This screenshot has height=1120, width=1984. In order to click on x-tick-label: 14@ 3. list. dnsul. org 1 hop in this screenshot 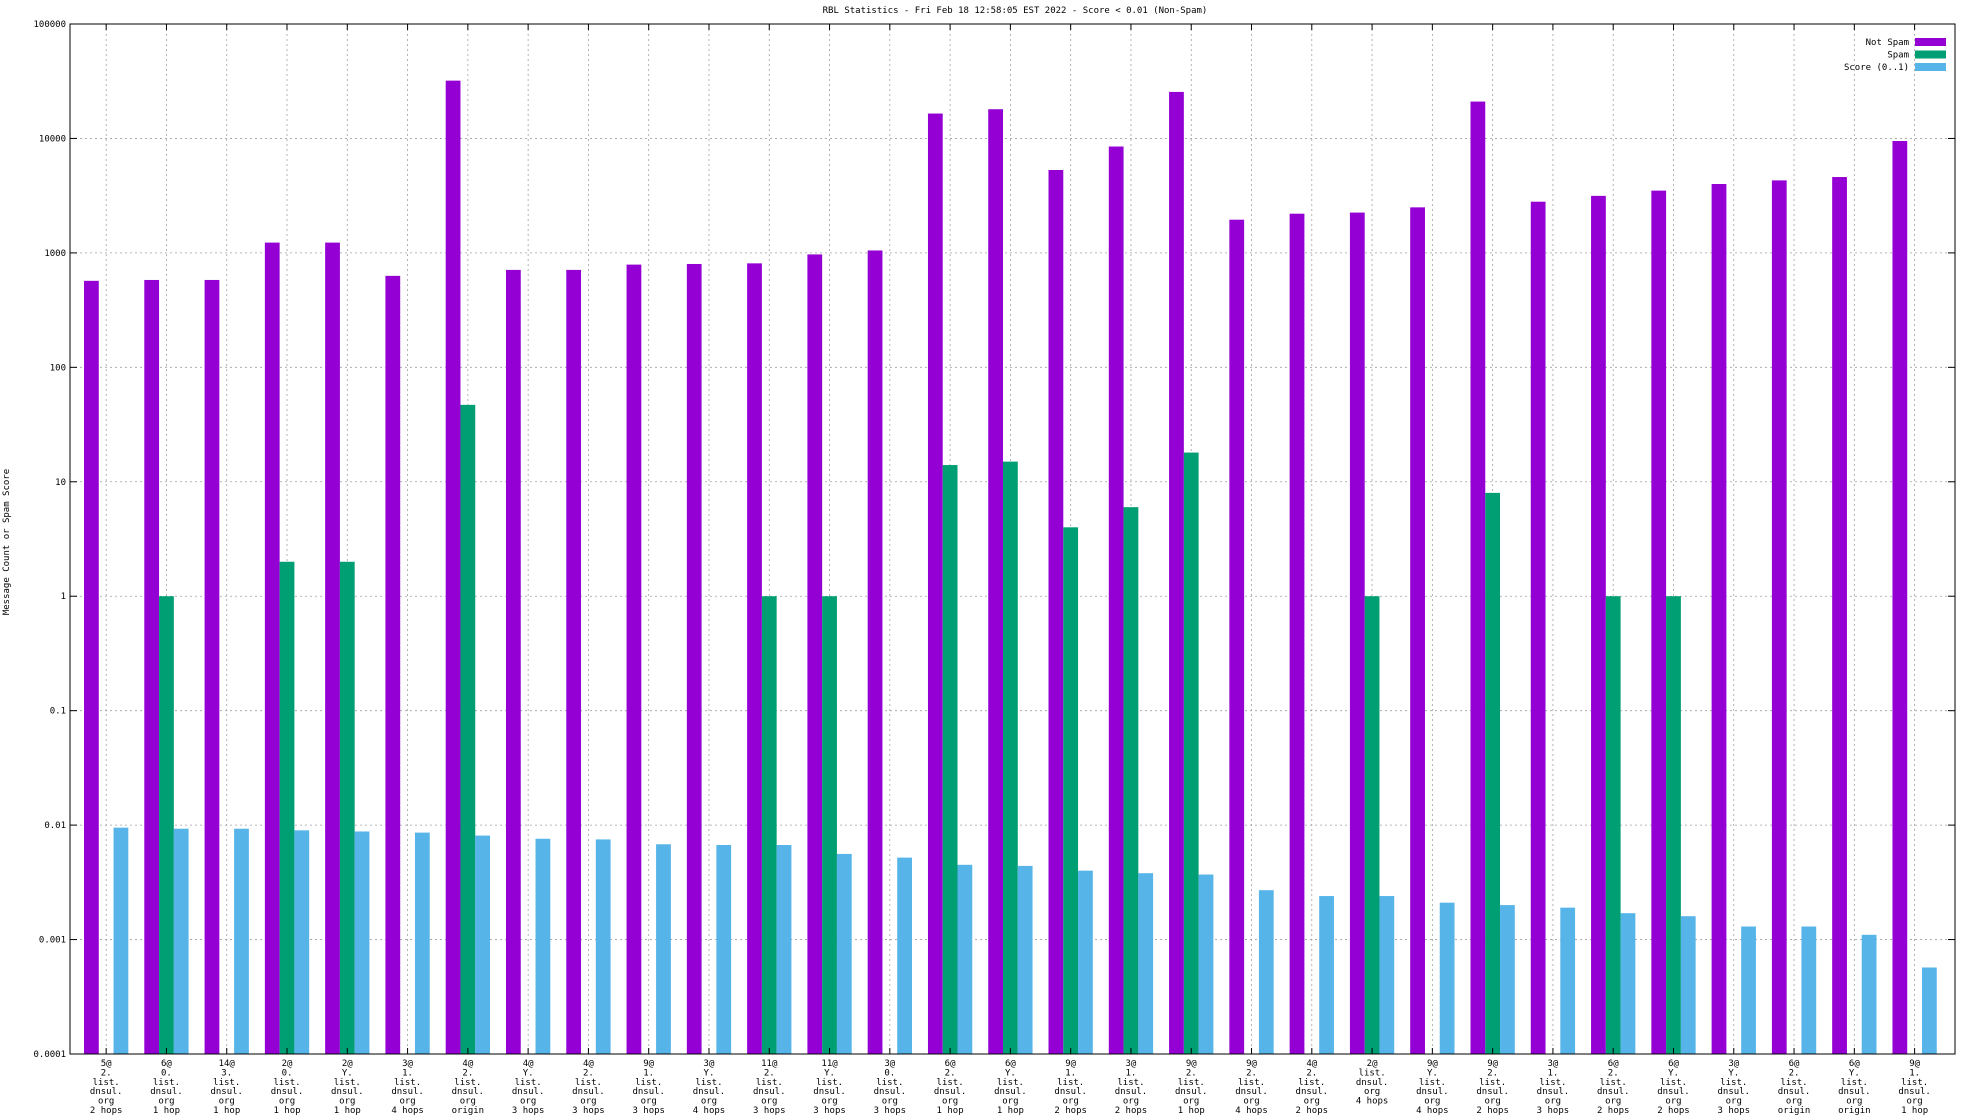, I will do `click(226, 1087)`.